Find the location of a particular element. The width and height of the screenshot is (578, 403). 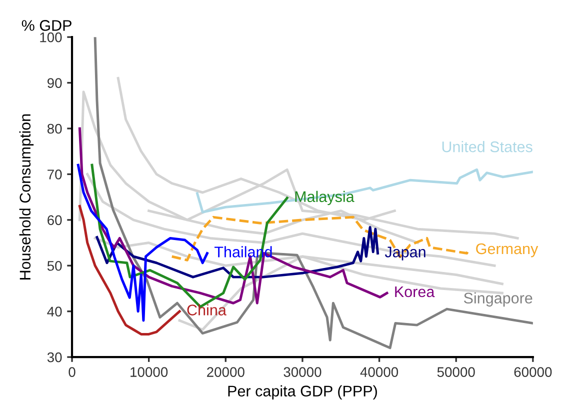

series-label: Singapore is located at coordinates (498, 299).